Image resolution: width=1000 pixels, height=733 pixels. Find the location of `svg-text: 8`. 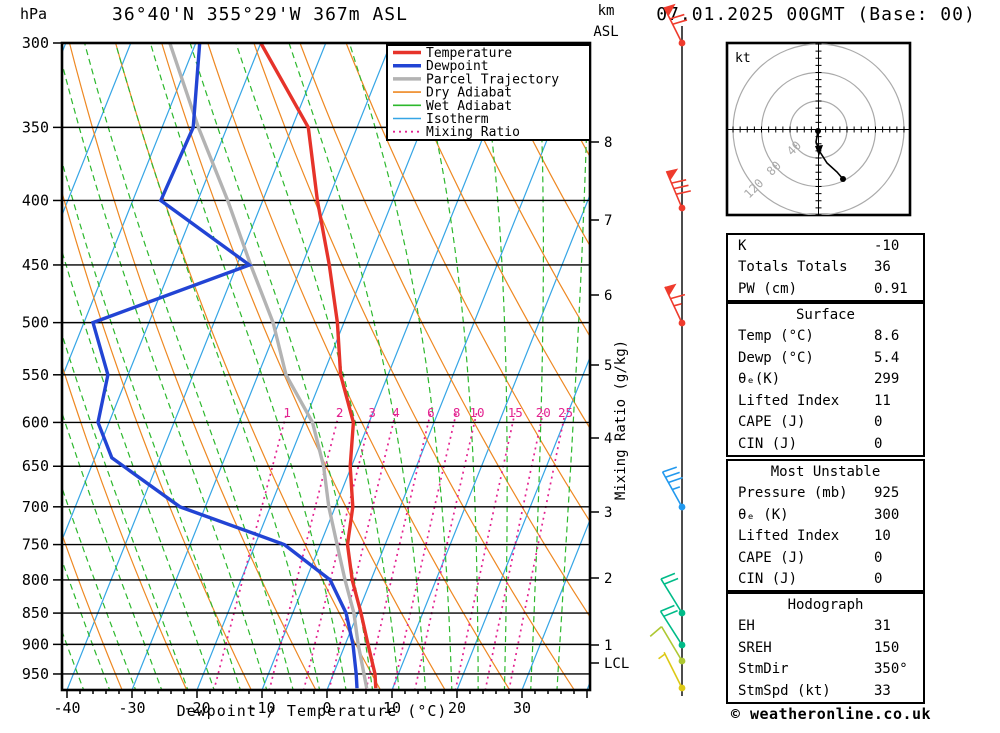

svg-text: 8 is located at coordinates (608, 143).